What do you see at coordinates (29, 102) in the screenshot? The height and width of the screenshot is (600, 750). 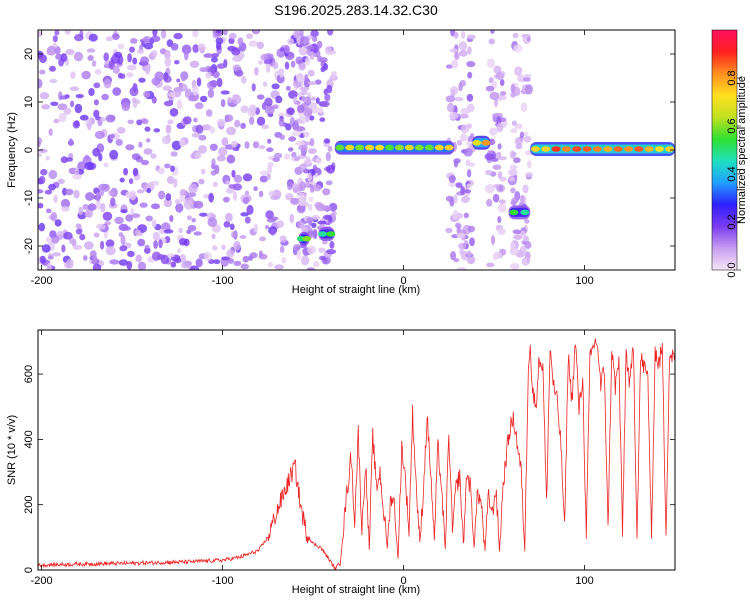 I see `y-tick-label: 10` at bounding box center [29, 102].